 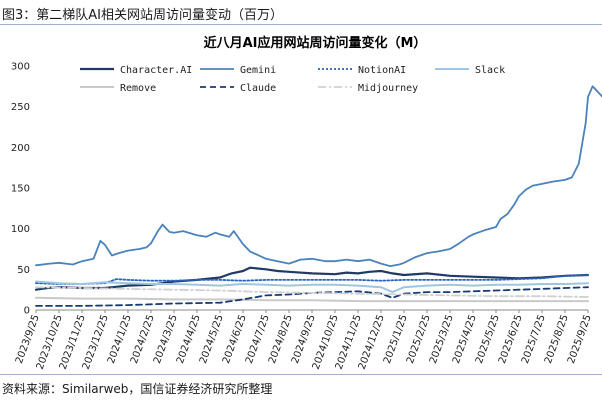 I want to click on y-tick-label: 0, so click(x=27, y=311).